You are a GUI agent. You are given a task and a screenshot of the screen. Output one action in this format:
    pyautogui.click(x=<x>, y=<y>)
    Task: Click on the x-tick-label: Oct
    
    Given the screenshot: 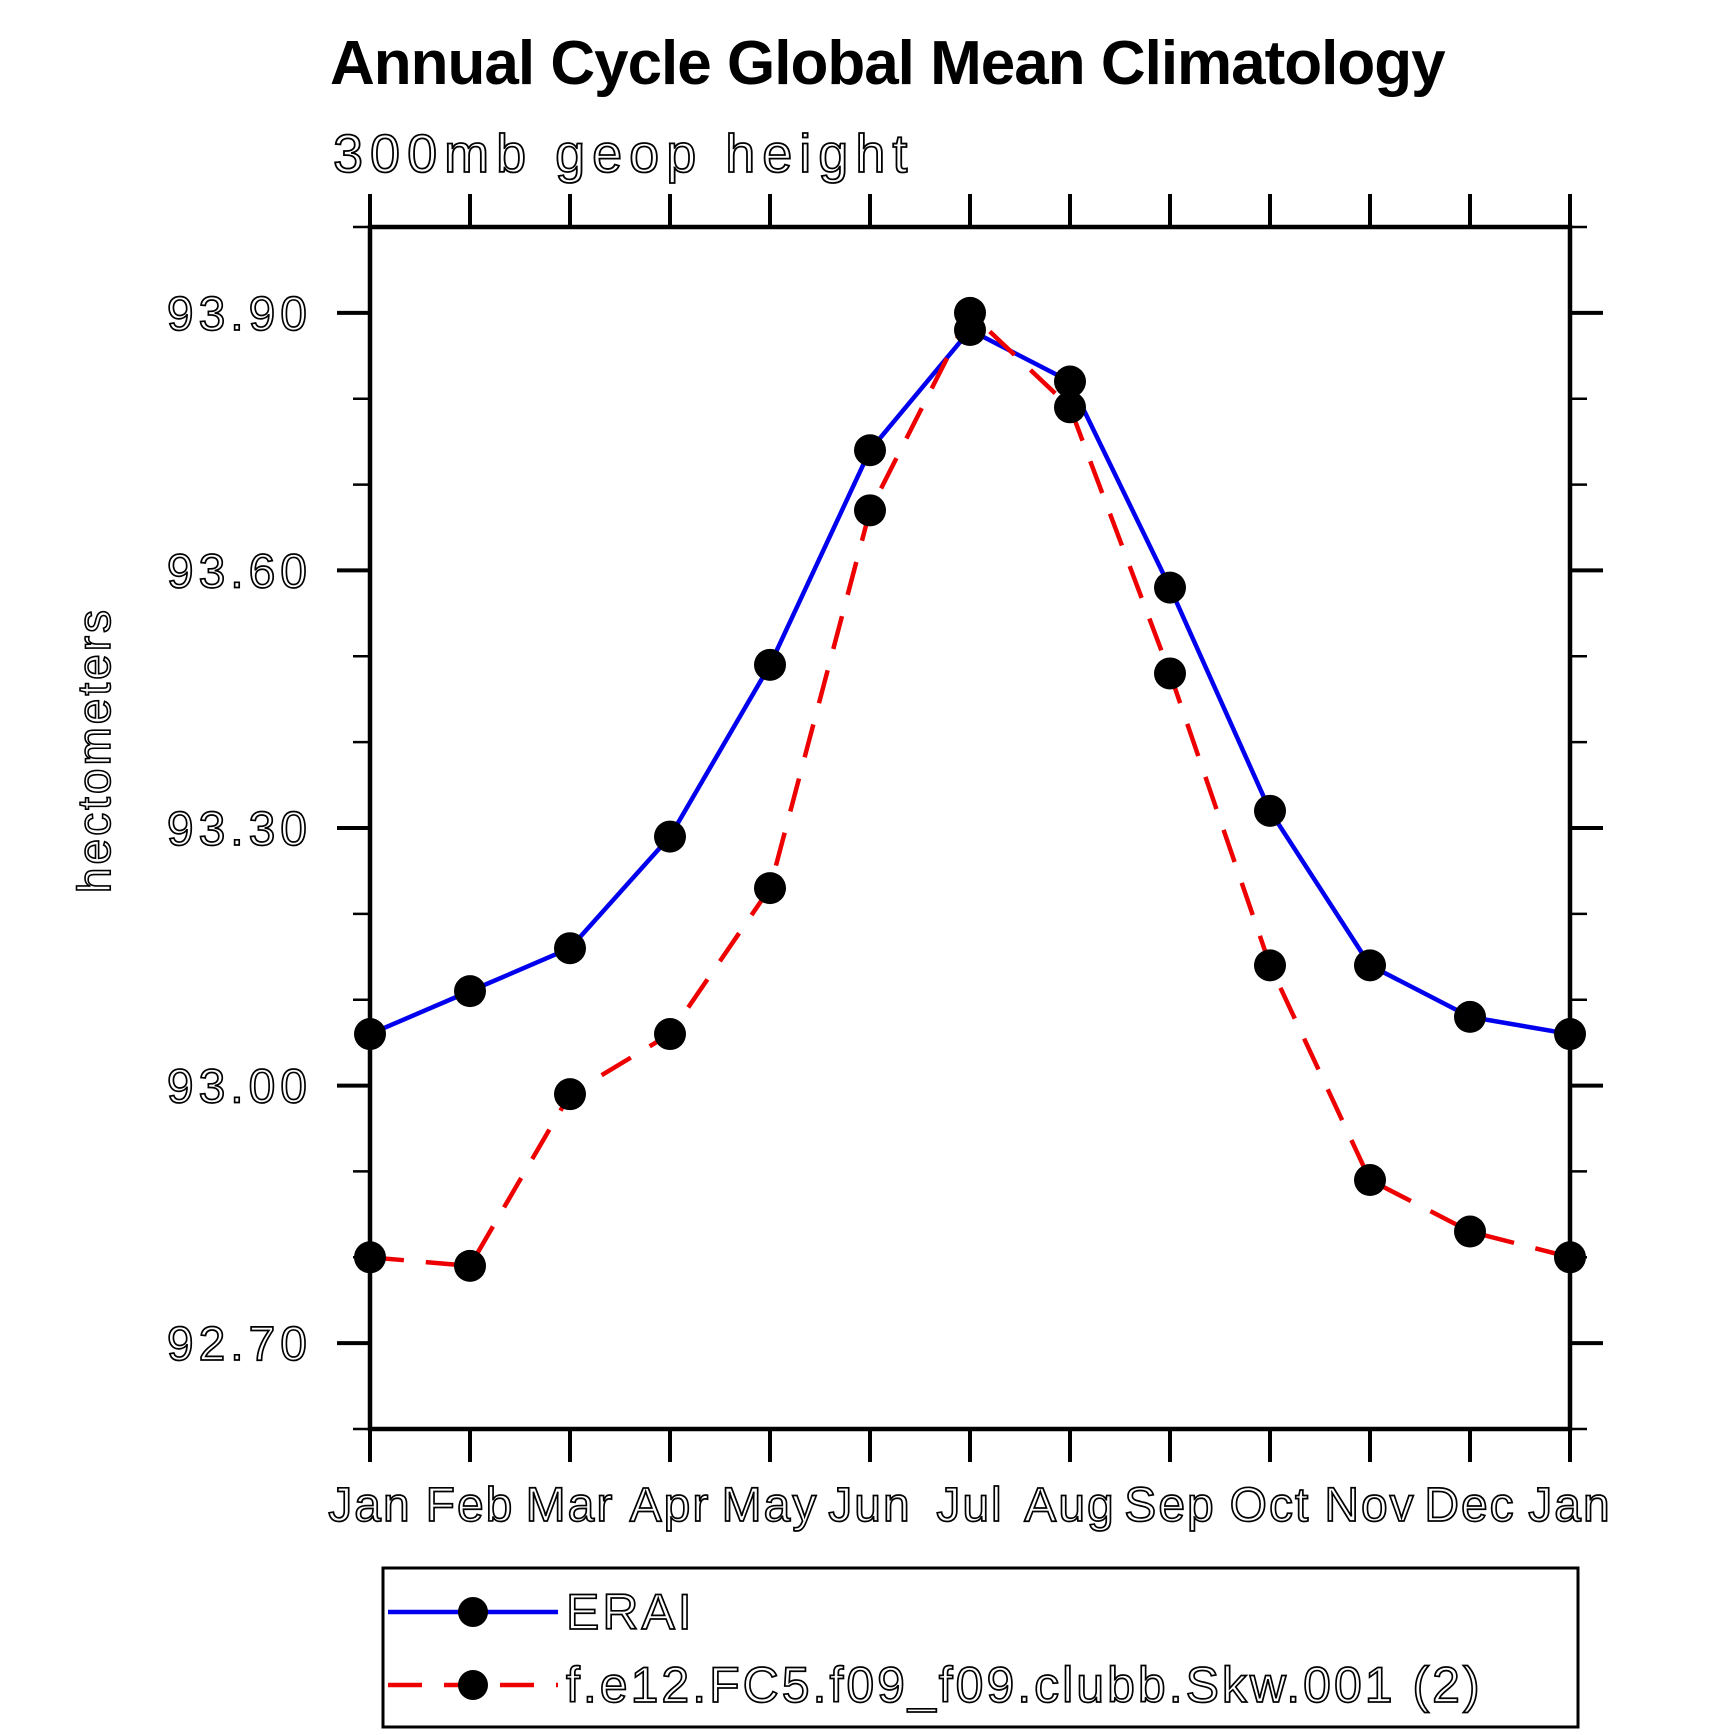 What is the action you would take?
    pyautogui.click(x=1270, y=1505)
    